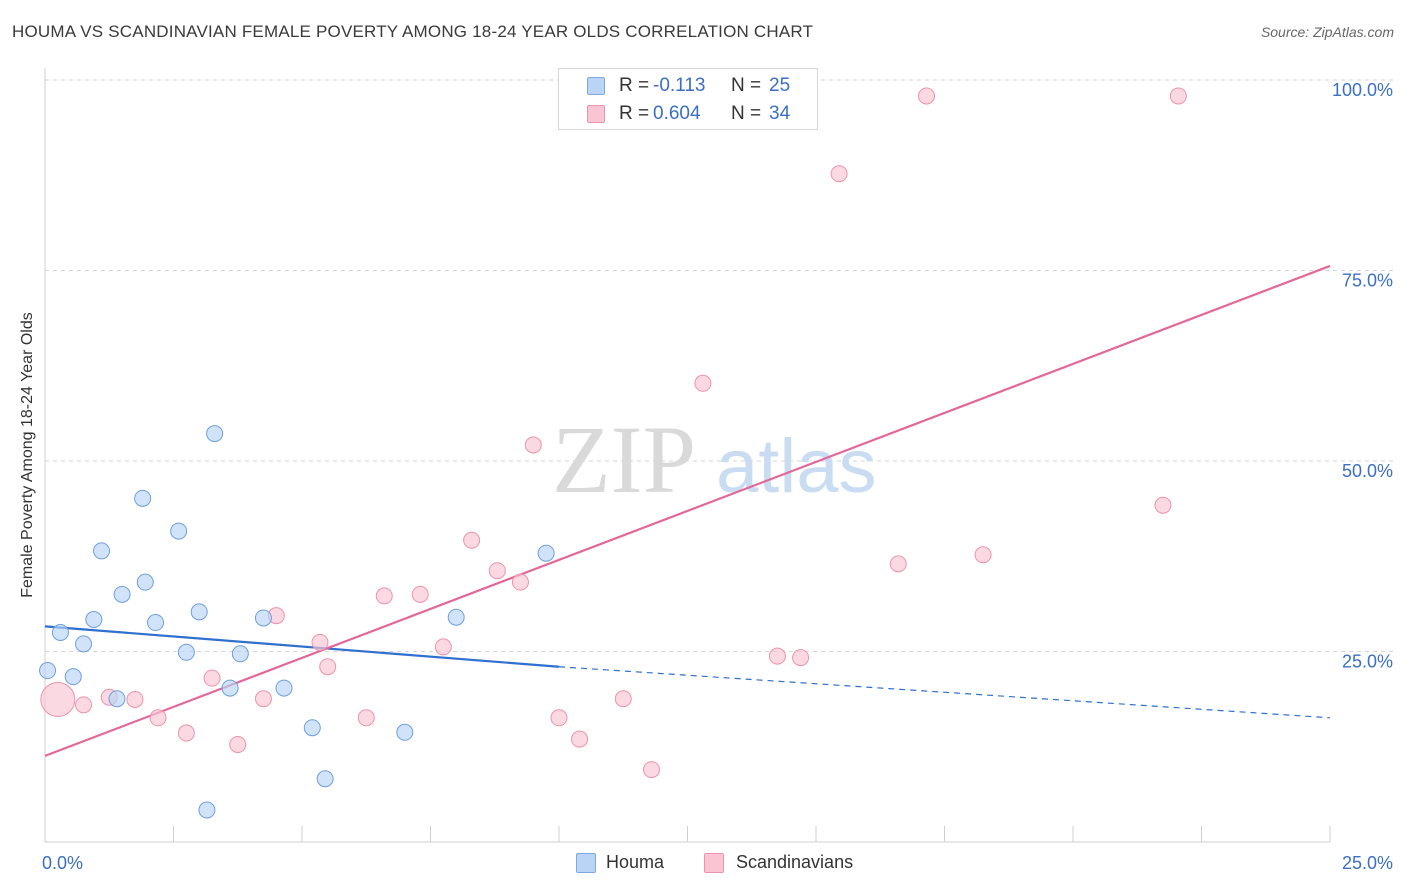  Describe the element at coordinates (796, 466) in the screenshot. I see `watermark-atlas: atlas` at that location.